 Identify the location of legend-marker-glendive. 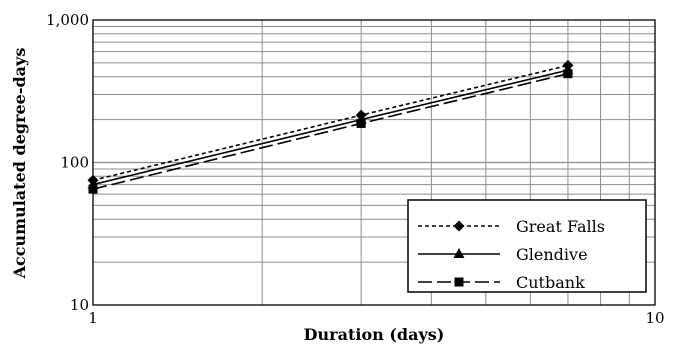
(459, 253).